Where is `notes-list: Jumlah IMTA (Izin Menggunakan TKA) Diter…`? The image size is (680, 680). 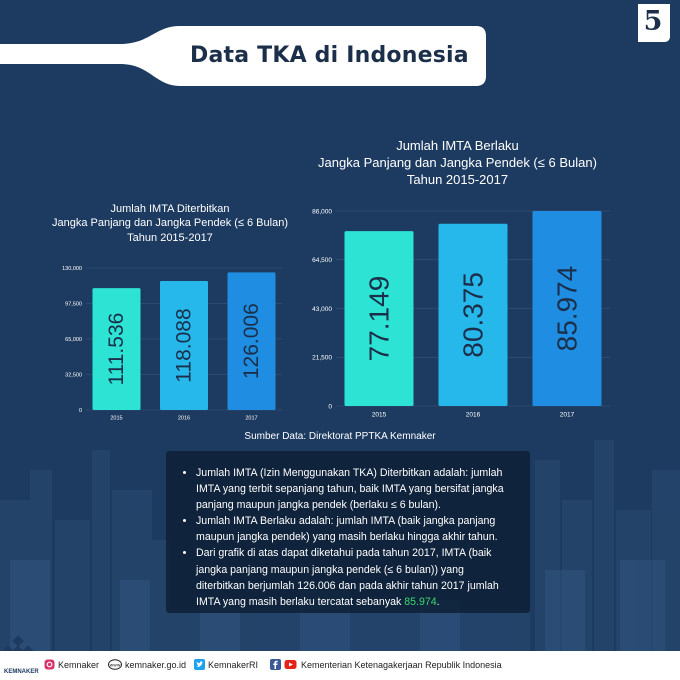
notes-list: Jumlah IMTA (Izin Menggunakan TKA) Diter… is located at coordinates (348, 530).